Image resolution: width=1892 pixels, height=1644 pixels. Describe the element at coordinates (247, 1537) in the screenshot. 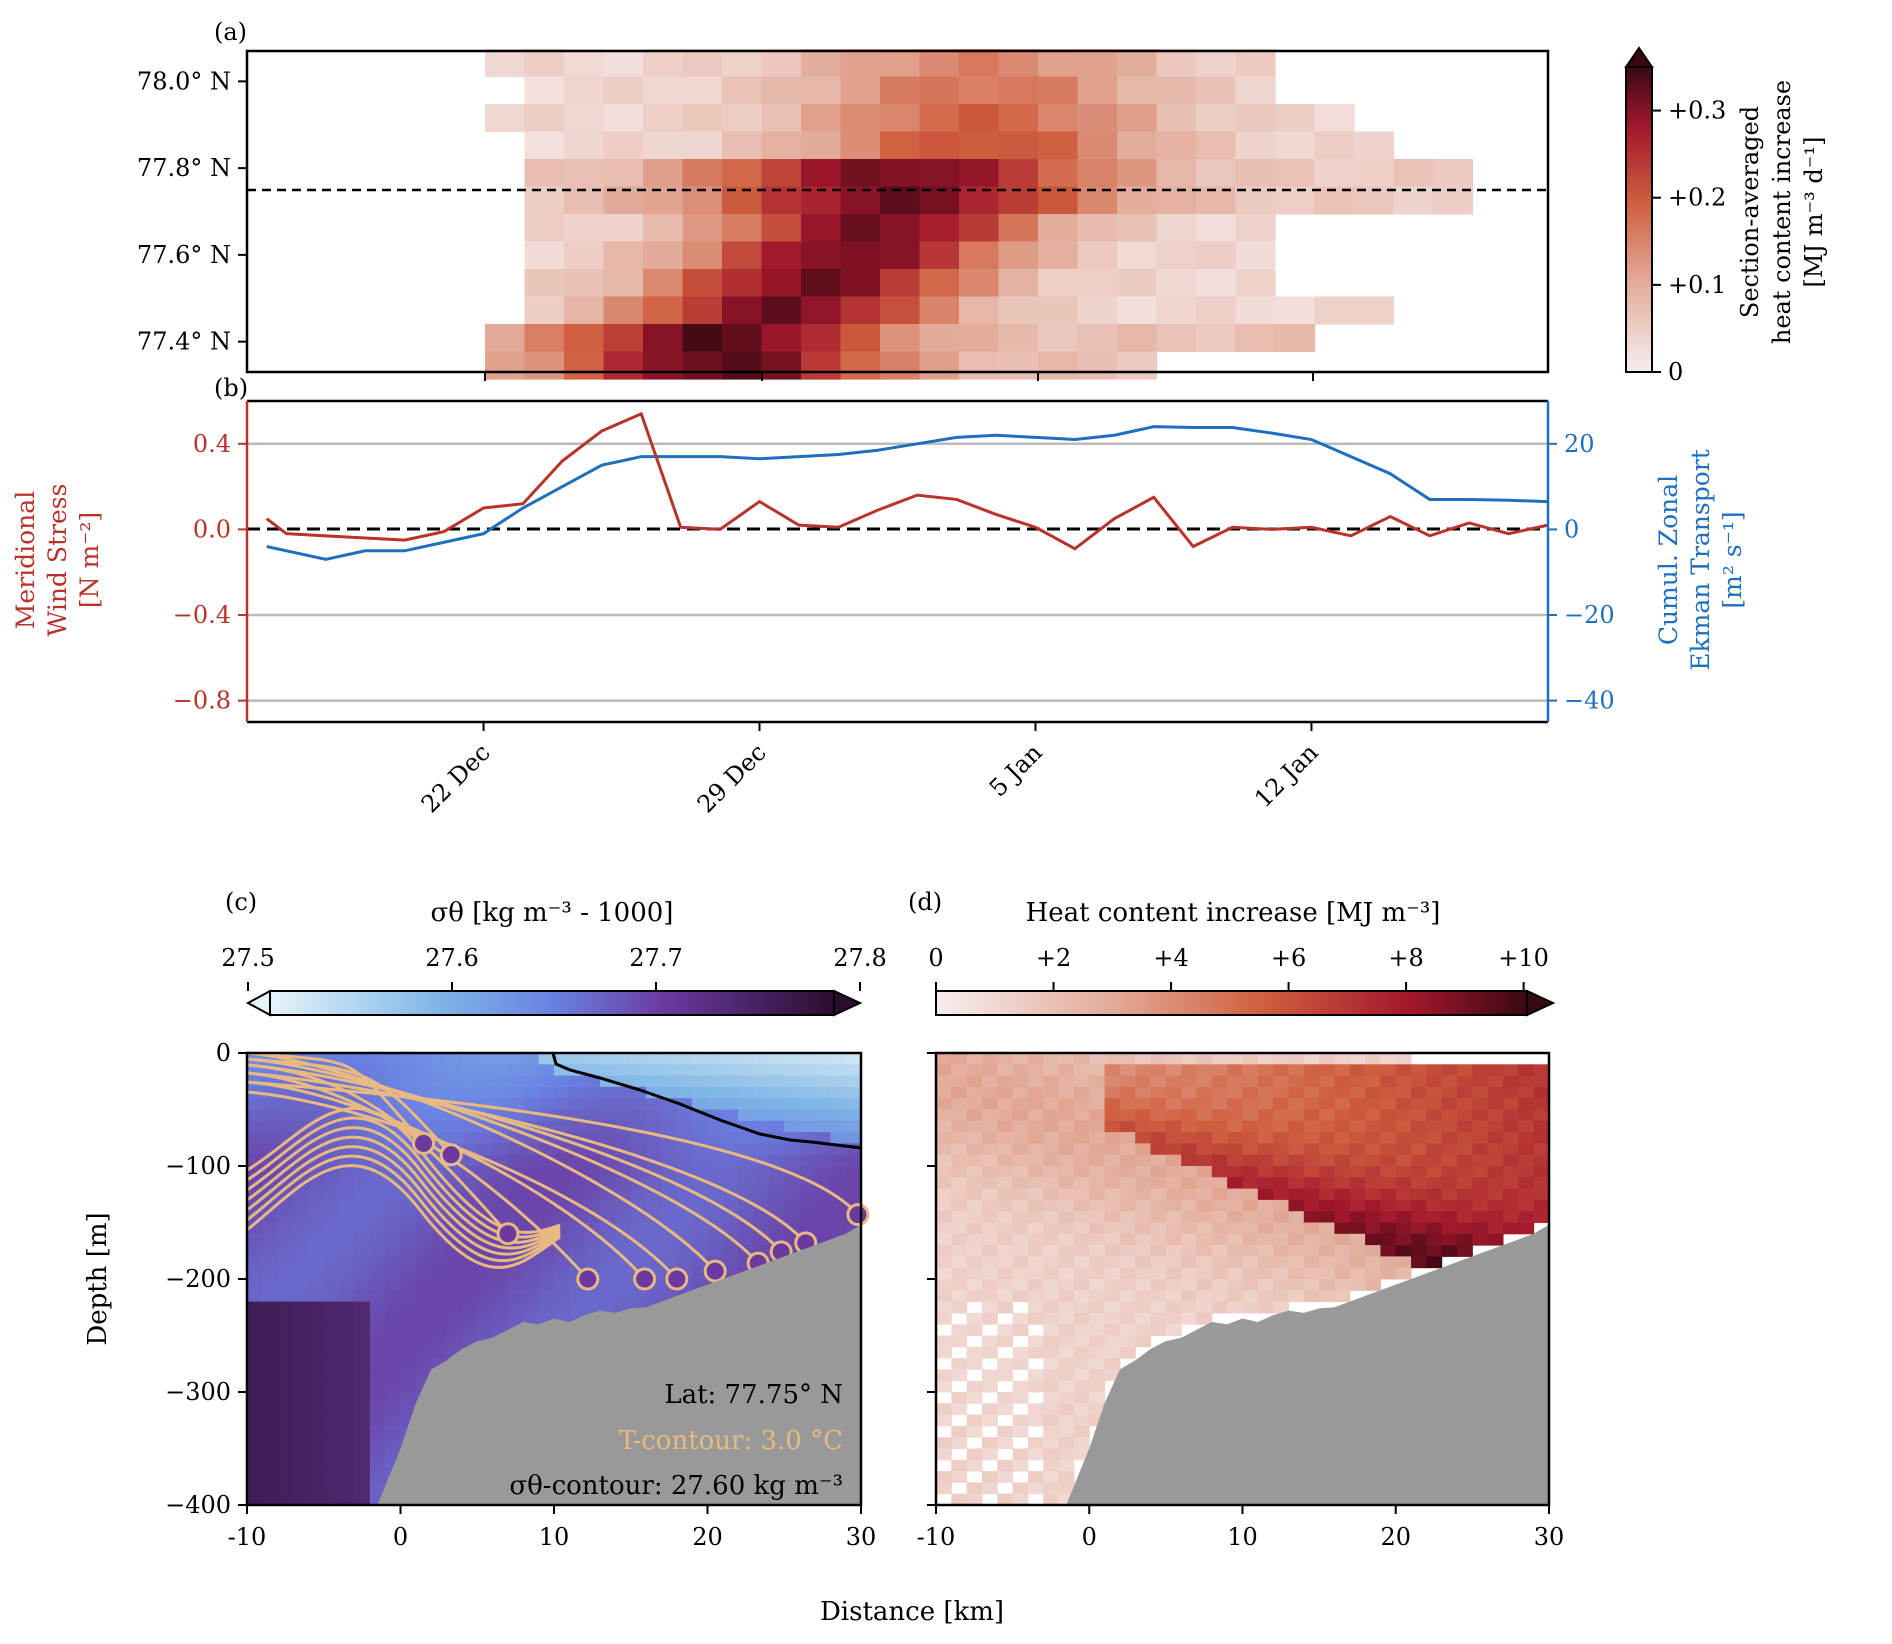

I see `panel-c-x-tick-label: -10` at that location.